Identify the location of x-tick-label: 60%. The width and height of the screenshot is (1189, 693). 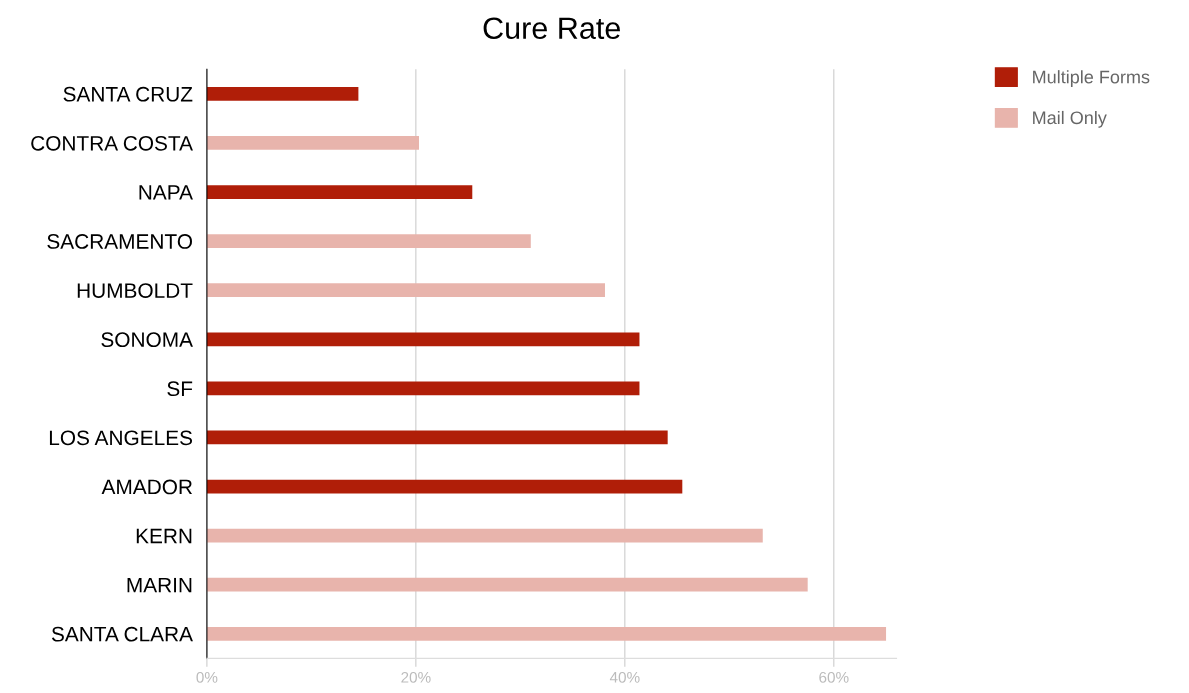
(834, 677).